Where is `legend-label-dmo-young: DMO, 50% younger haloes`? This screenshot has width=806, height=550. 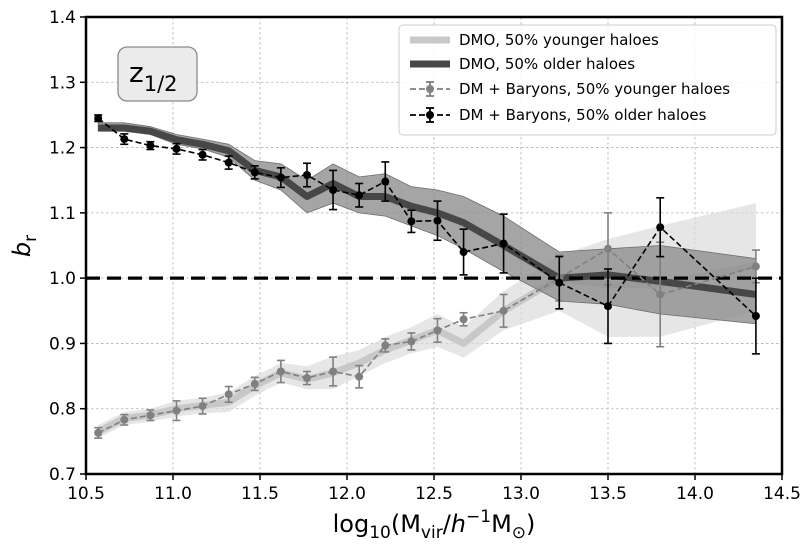
legend-label-dmo-young: DMO, 50% younger haloes is located at coordinates (559, 40).